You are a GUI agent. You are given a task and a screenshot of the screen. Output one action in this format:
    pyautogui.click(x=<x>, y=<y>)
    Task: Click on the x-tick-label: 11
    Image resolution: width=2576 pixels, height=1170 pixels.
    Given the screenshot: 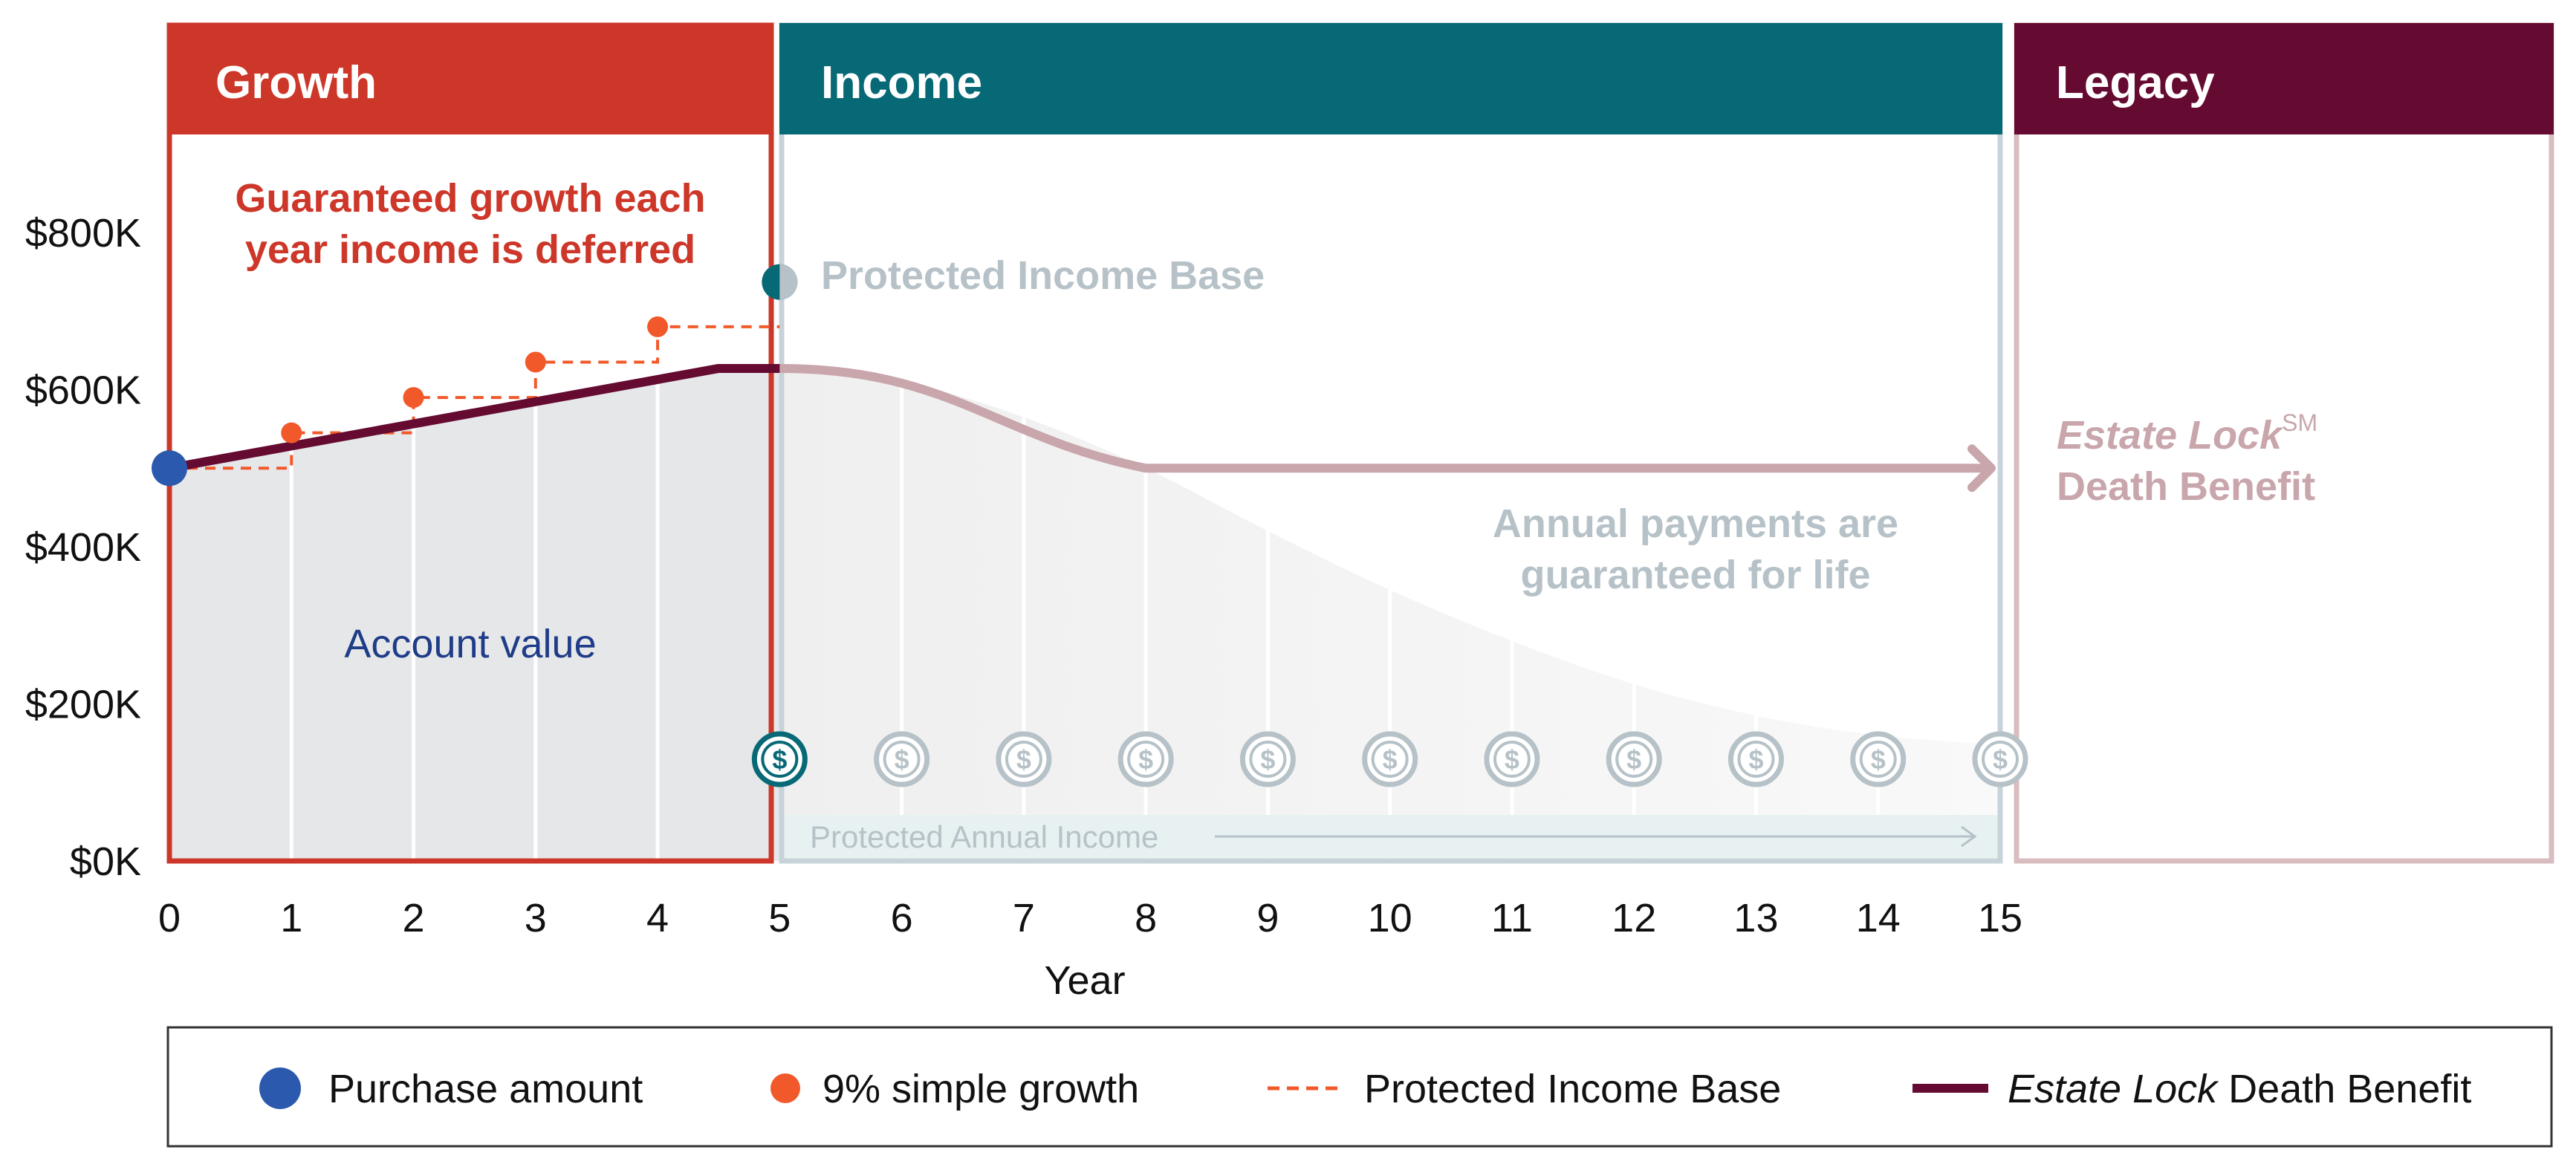 What is the action you would take?
    pyautogui.click(x=1512, y=918)
    